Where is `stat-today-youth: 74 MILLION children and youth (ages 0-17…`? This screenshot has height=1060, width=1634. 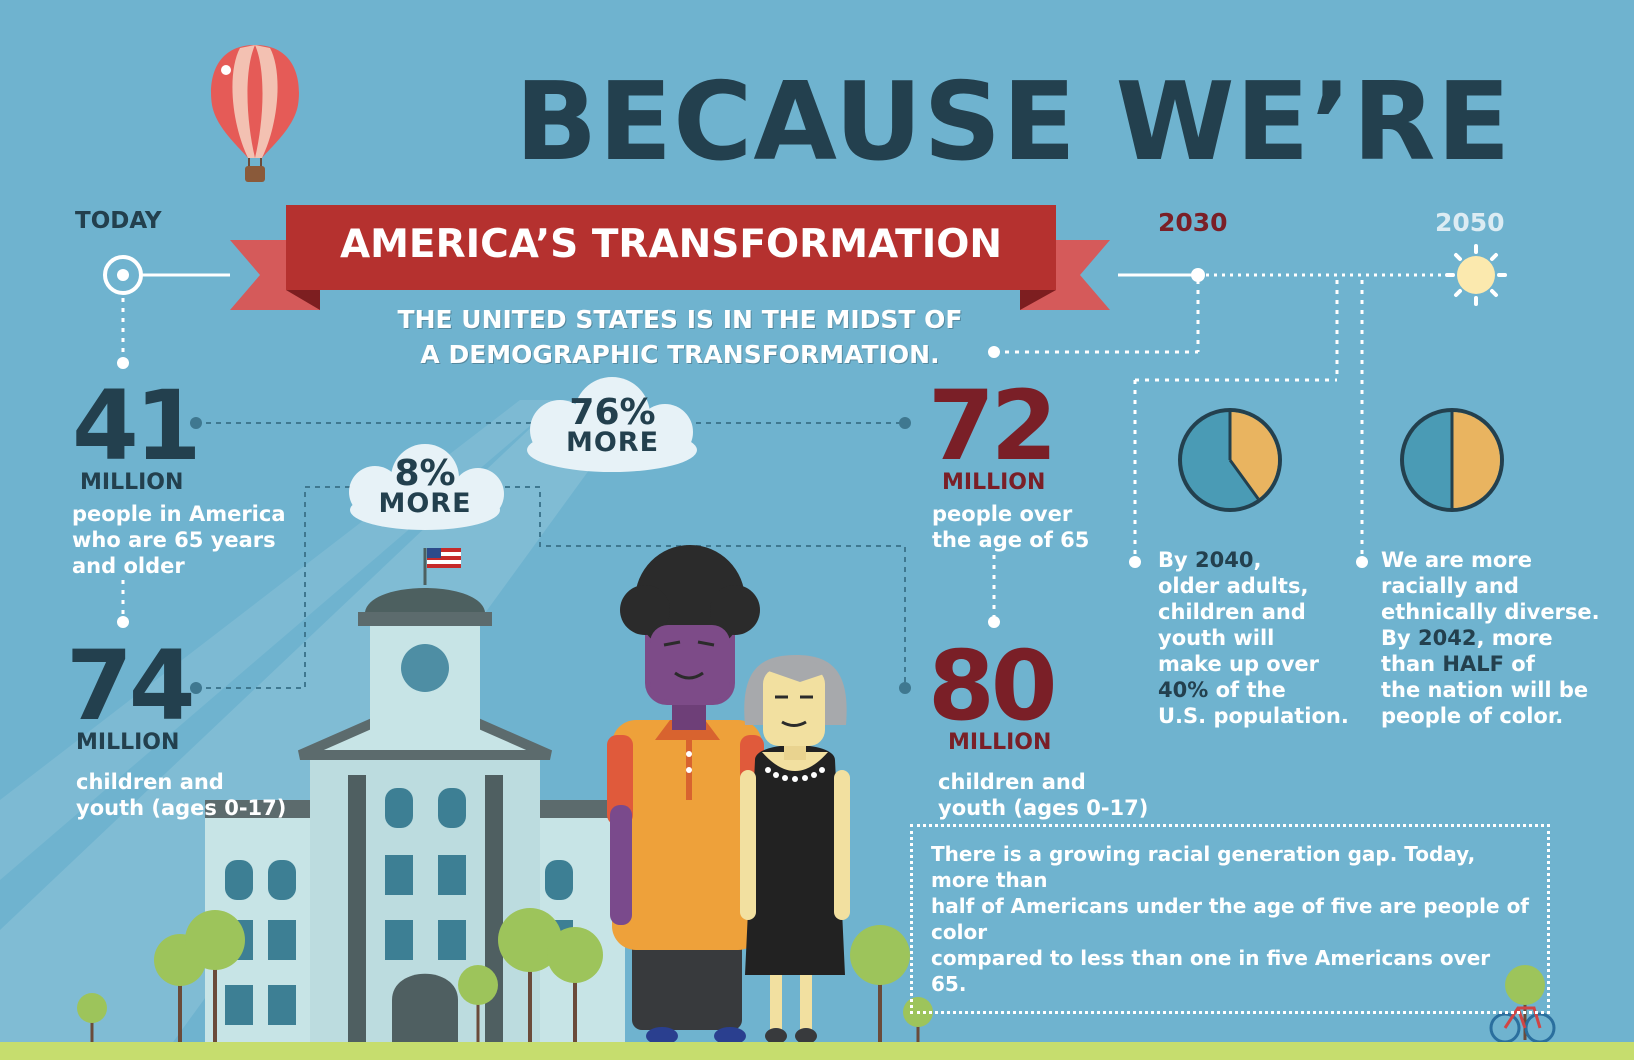 stat-today-youth: 74 MILLION children and youth (ages 0-17… is located at coordinates (176, 729).